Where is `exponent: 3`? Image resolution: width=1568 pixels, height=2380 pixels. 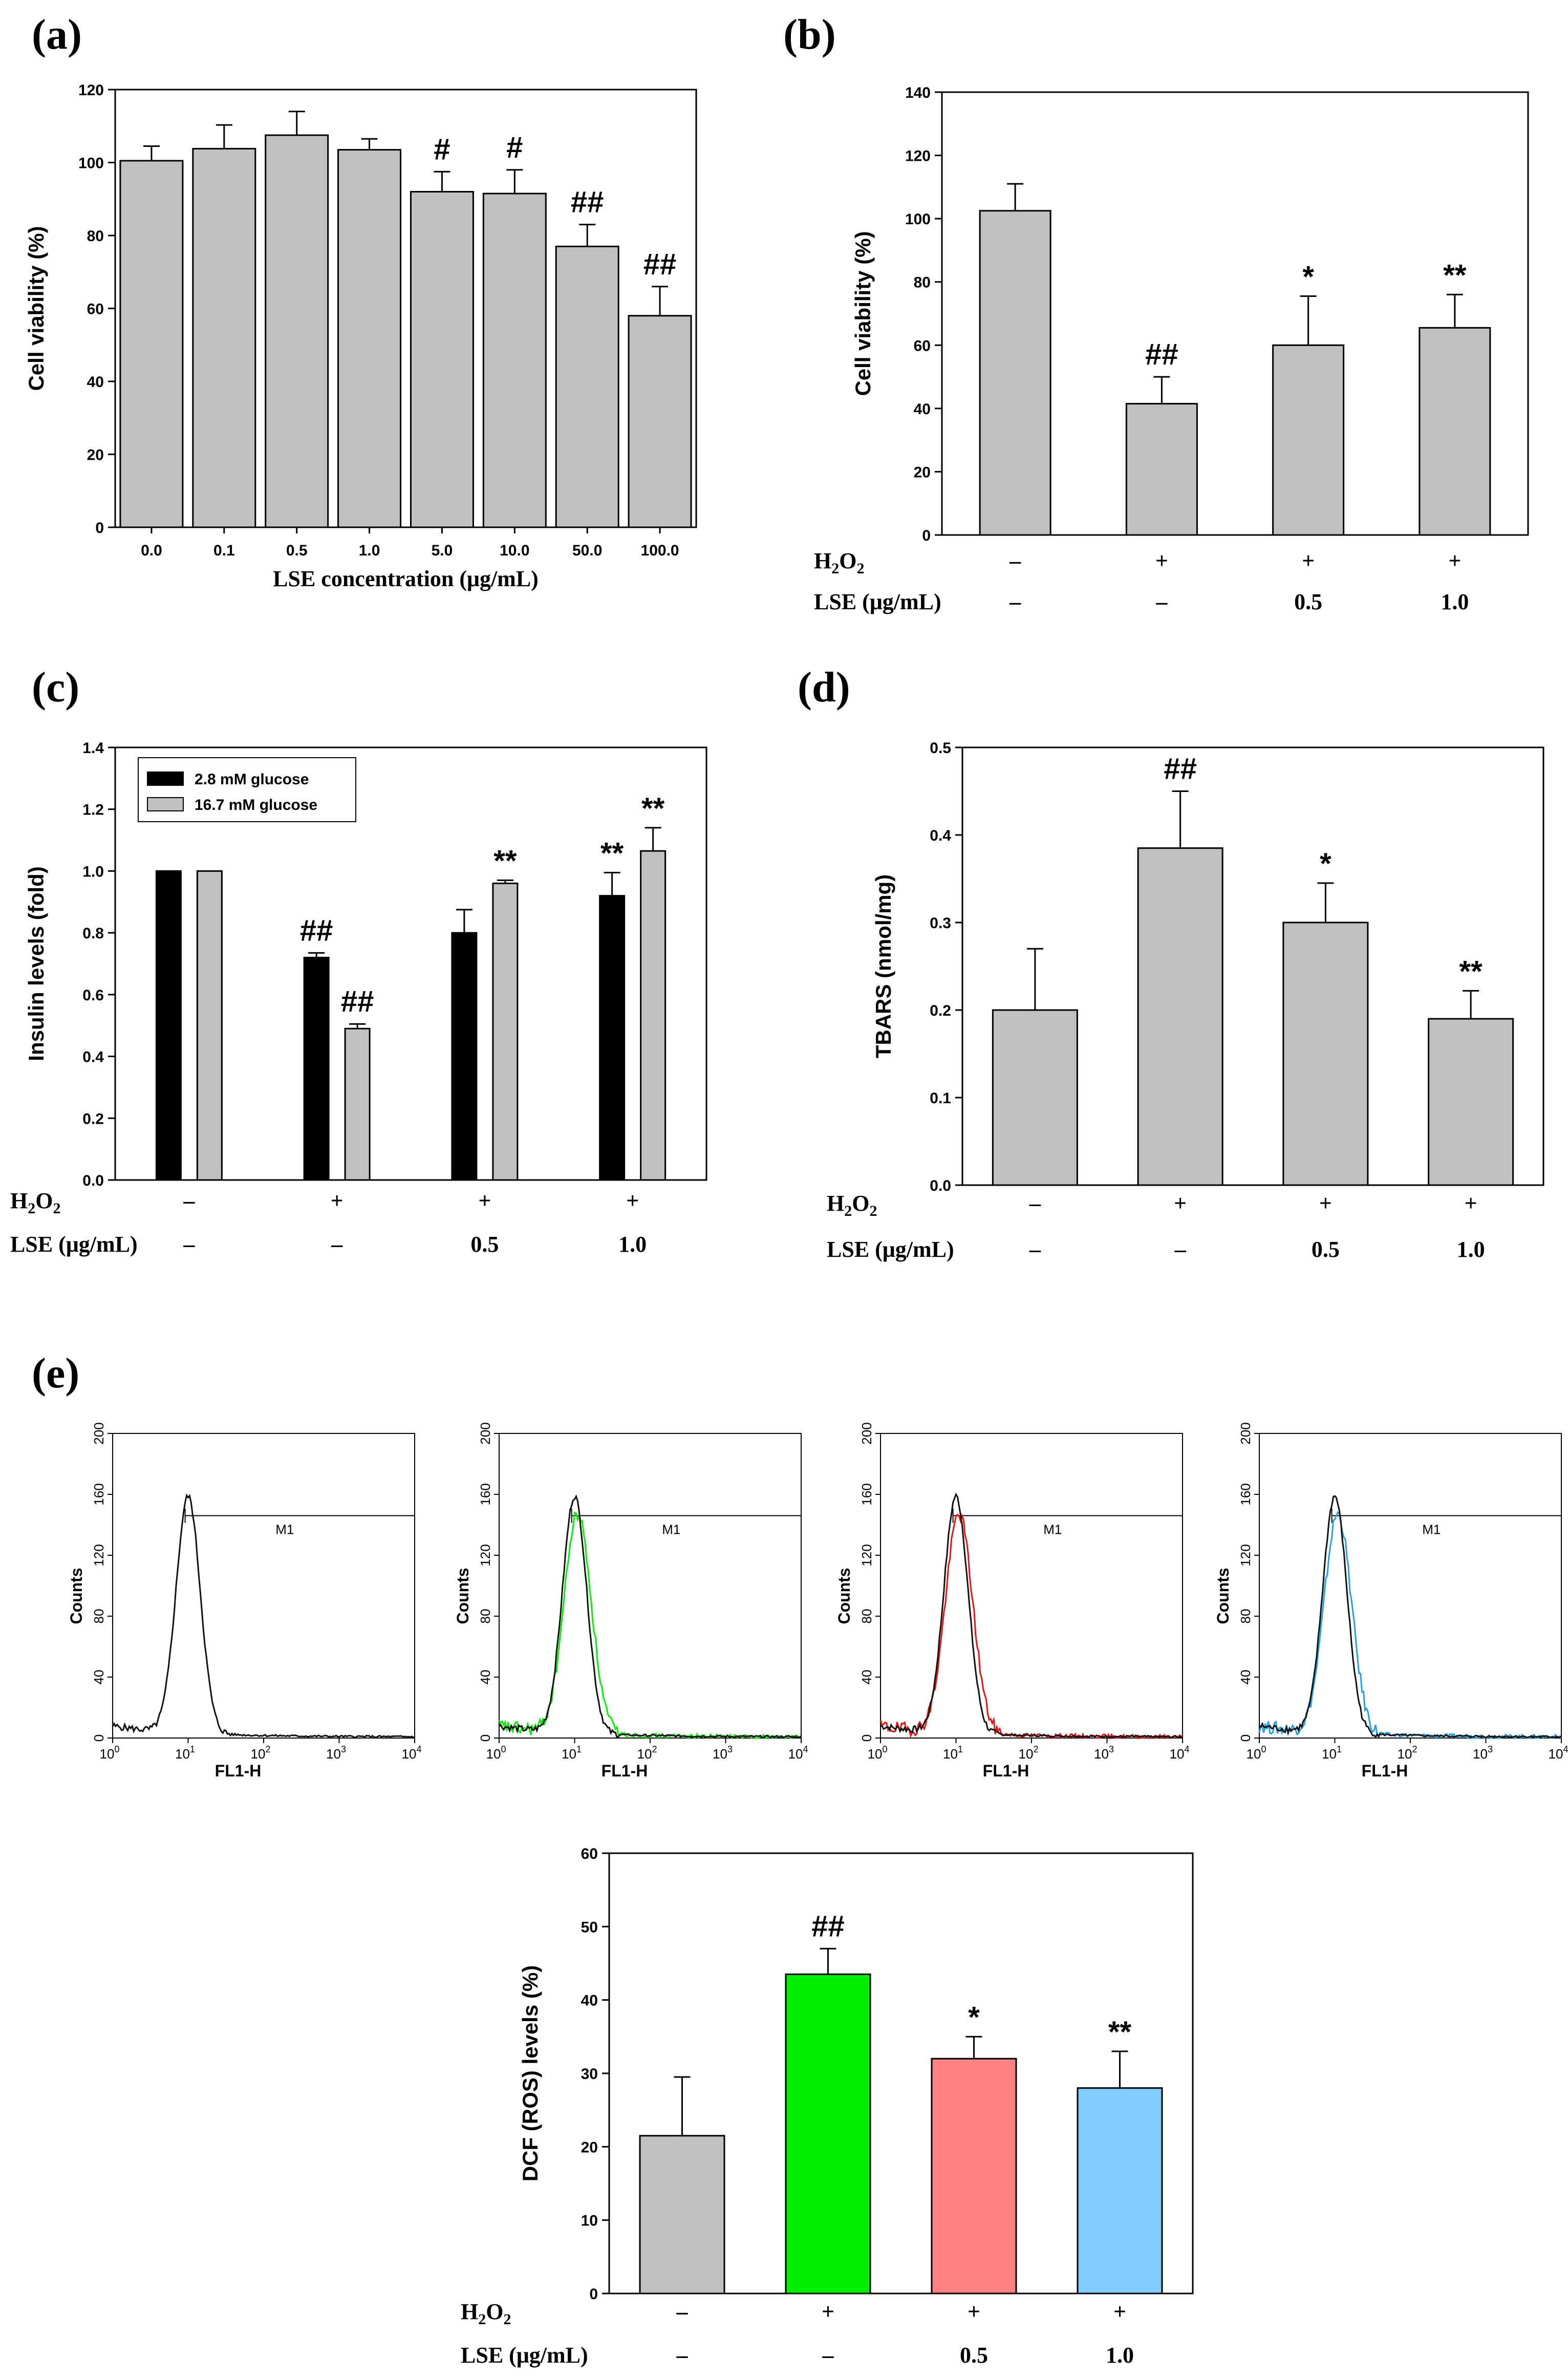
exponent: 3 is located at coordinates (343, 1749).